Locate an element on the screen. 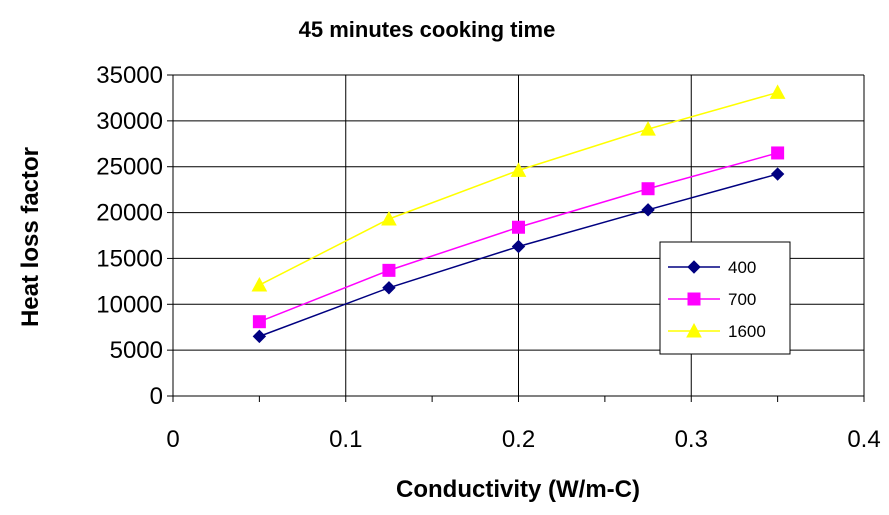 The image size is (889, 515). y-tick-label: 20000 is located at coordinates (129, 213).